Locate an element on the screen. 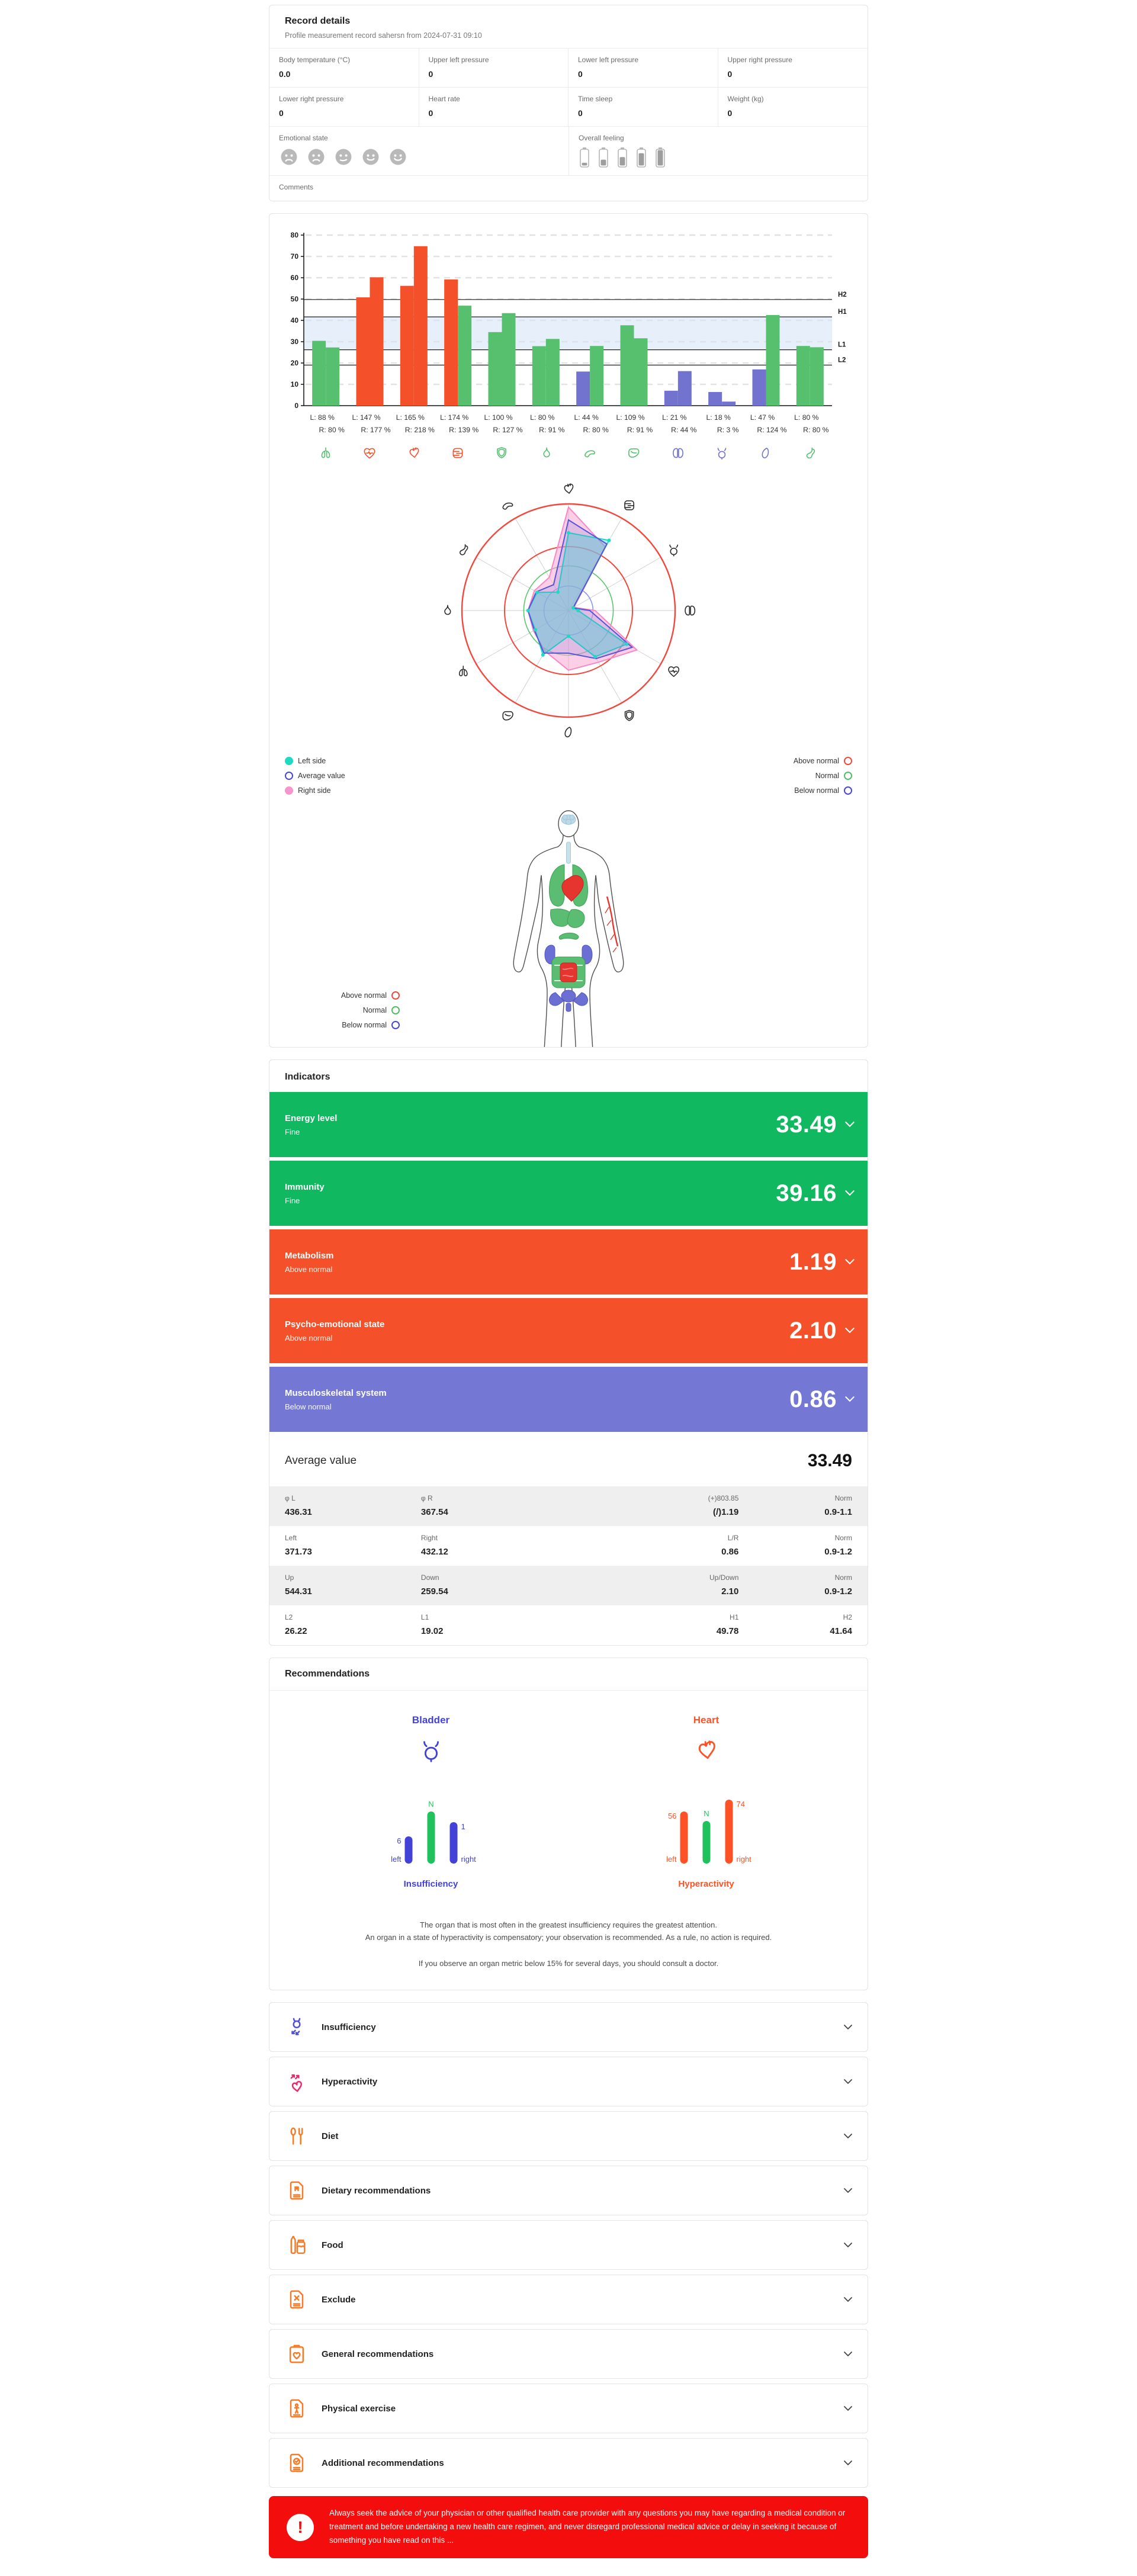 The image size is (1137, 2576). acc-general-icon is located at coordinates (297, 2354).